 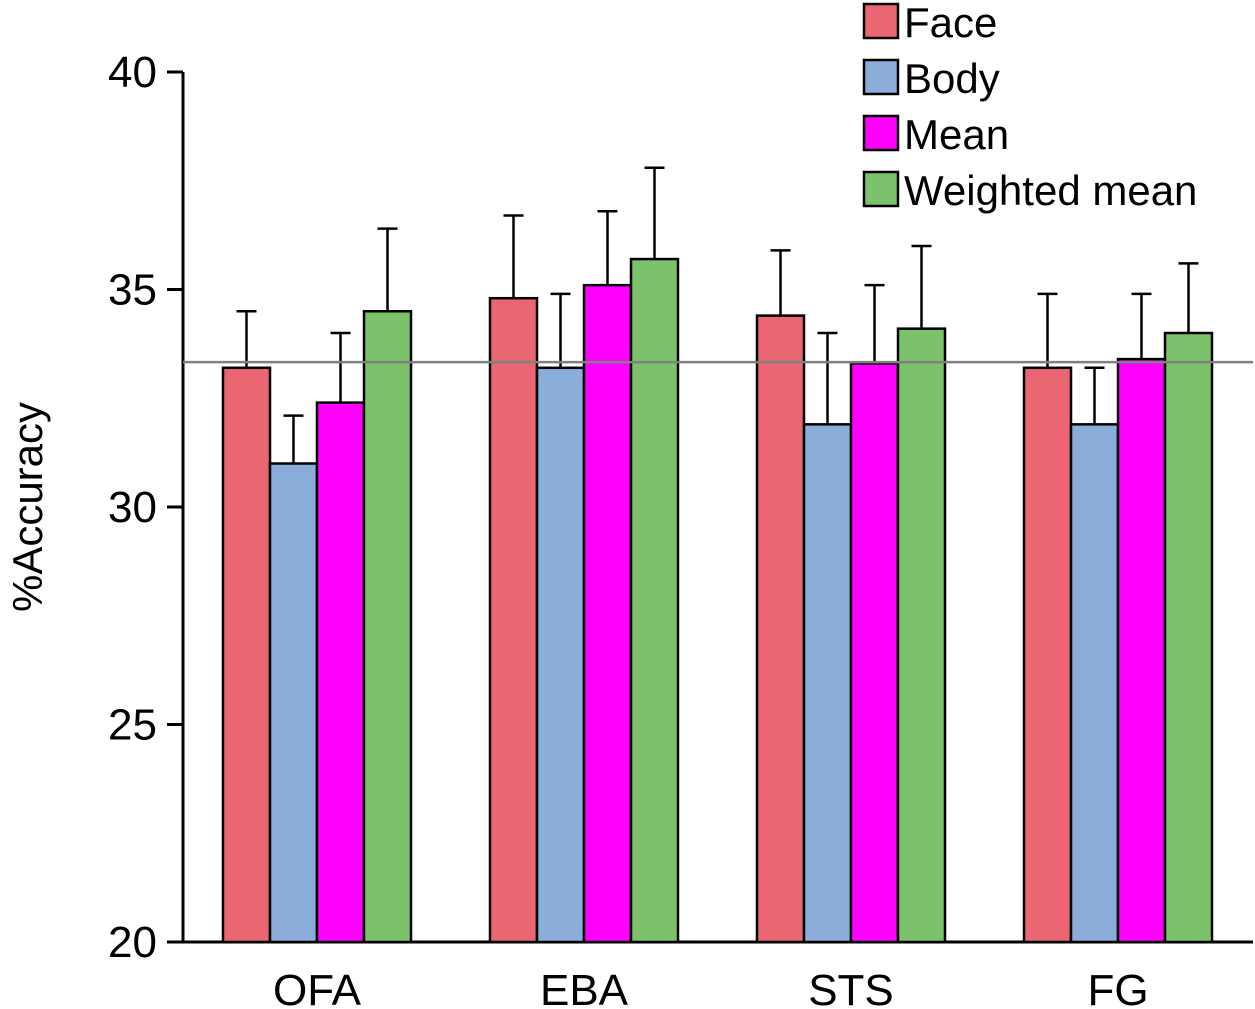 I want to click on bar-weighted-mean-ofa, so click(x=387, y=627).